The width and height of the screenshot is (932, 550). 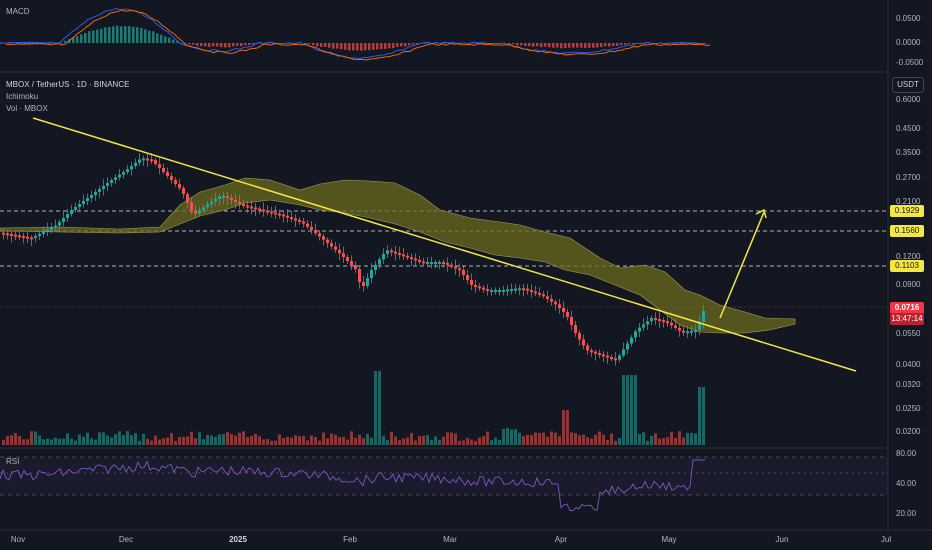 What do you see at coordinates (742, 265) in the screenshot?
I see `projection-arrow` at bounding box center [742, 265].